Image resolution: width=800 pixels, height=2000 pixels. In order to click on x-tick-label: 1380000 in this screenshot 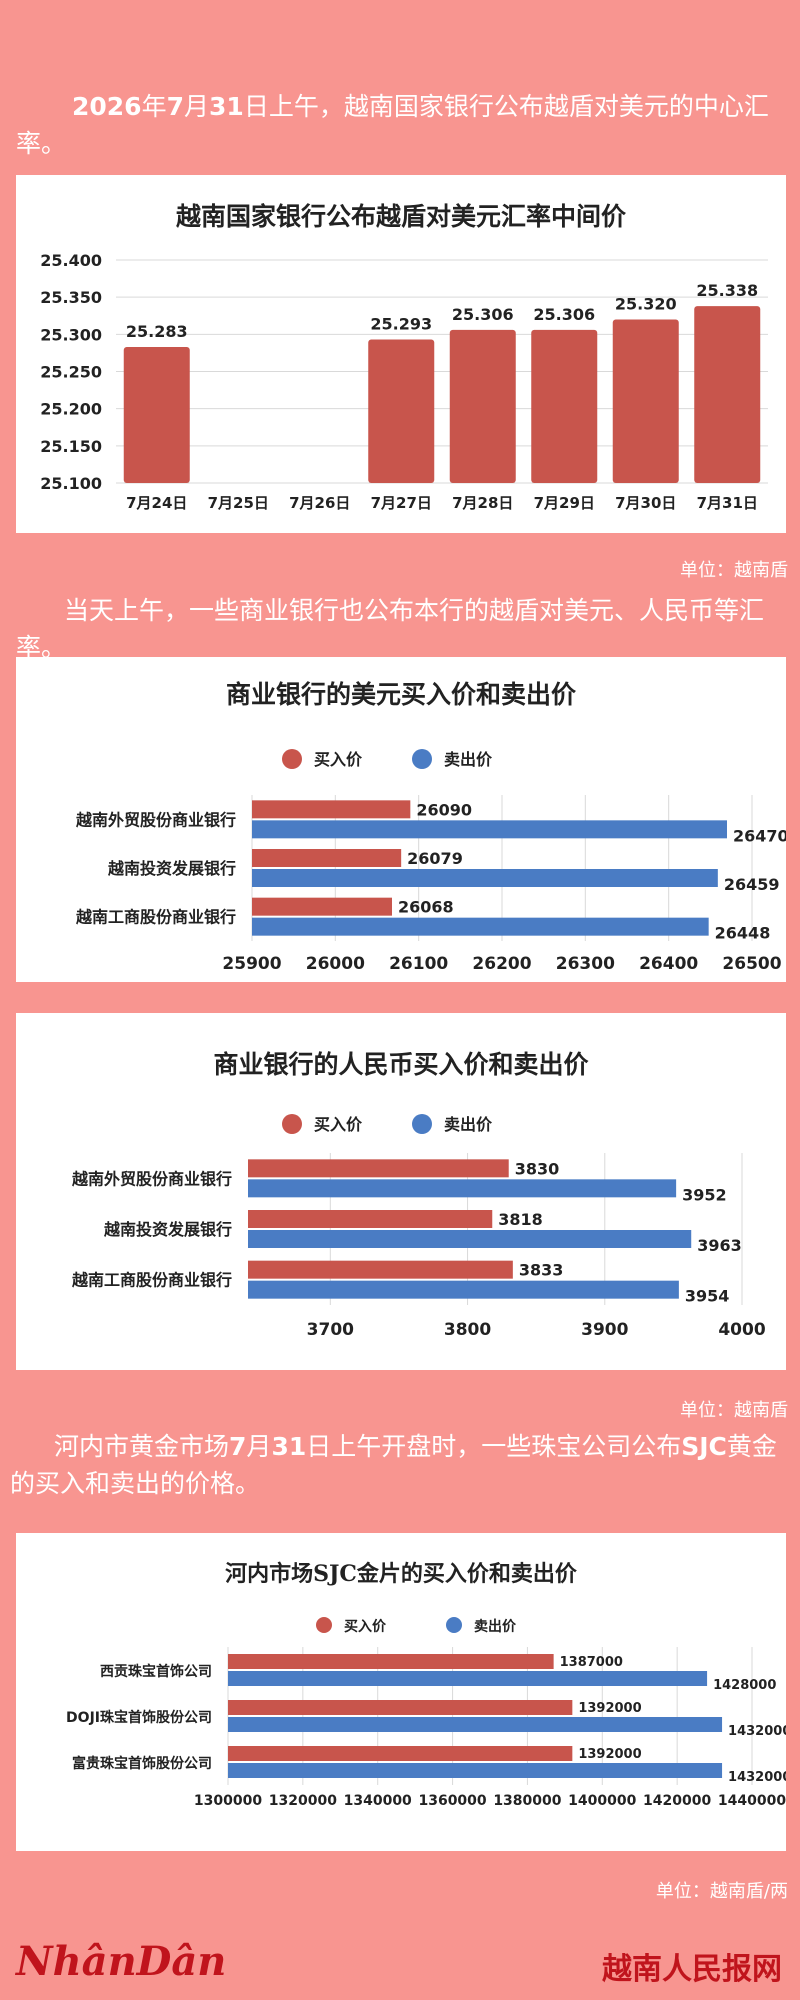, I will do `click(527, 1801)`.